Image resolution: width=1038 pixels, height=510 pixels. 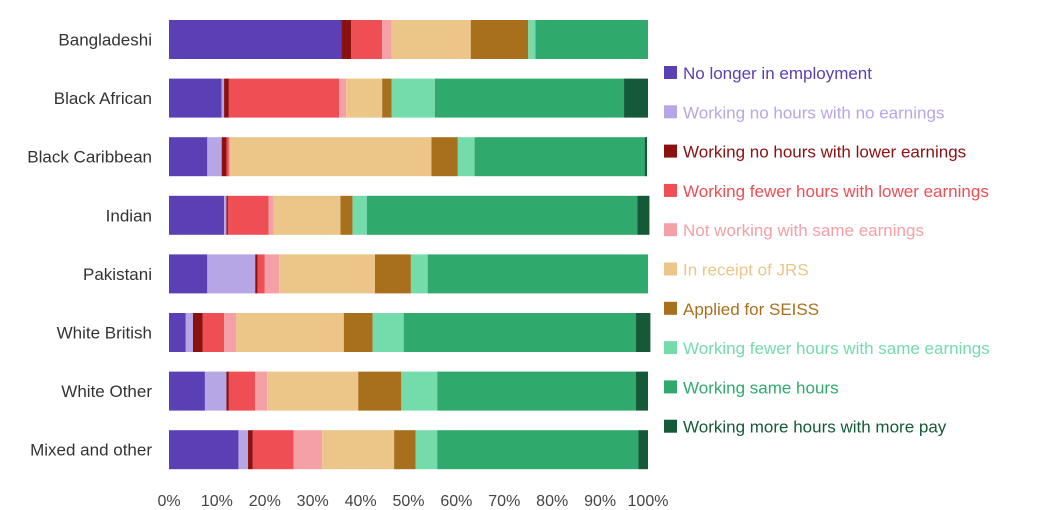 What do you see at coordinates (824, 152) in the screenshot?
I see `legend-label-working-no-hours-with-lower-earnings: Working no hours with lower earnings` at bounding box center [824, 152].